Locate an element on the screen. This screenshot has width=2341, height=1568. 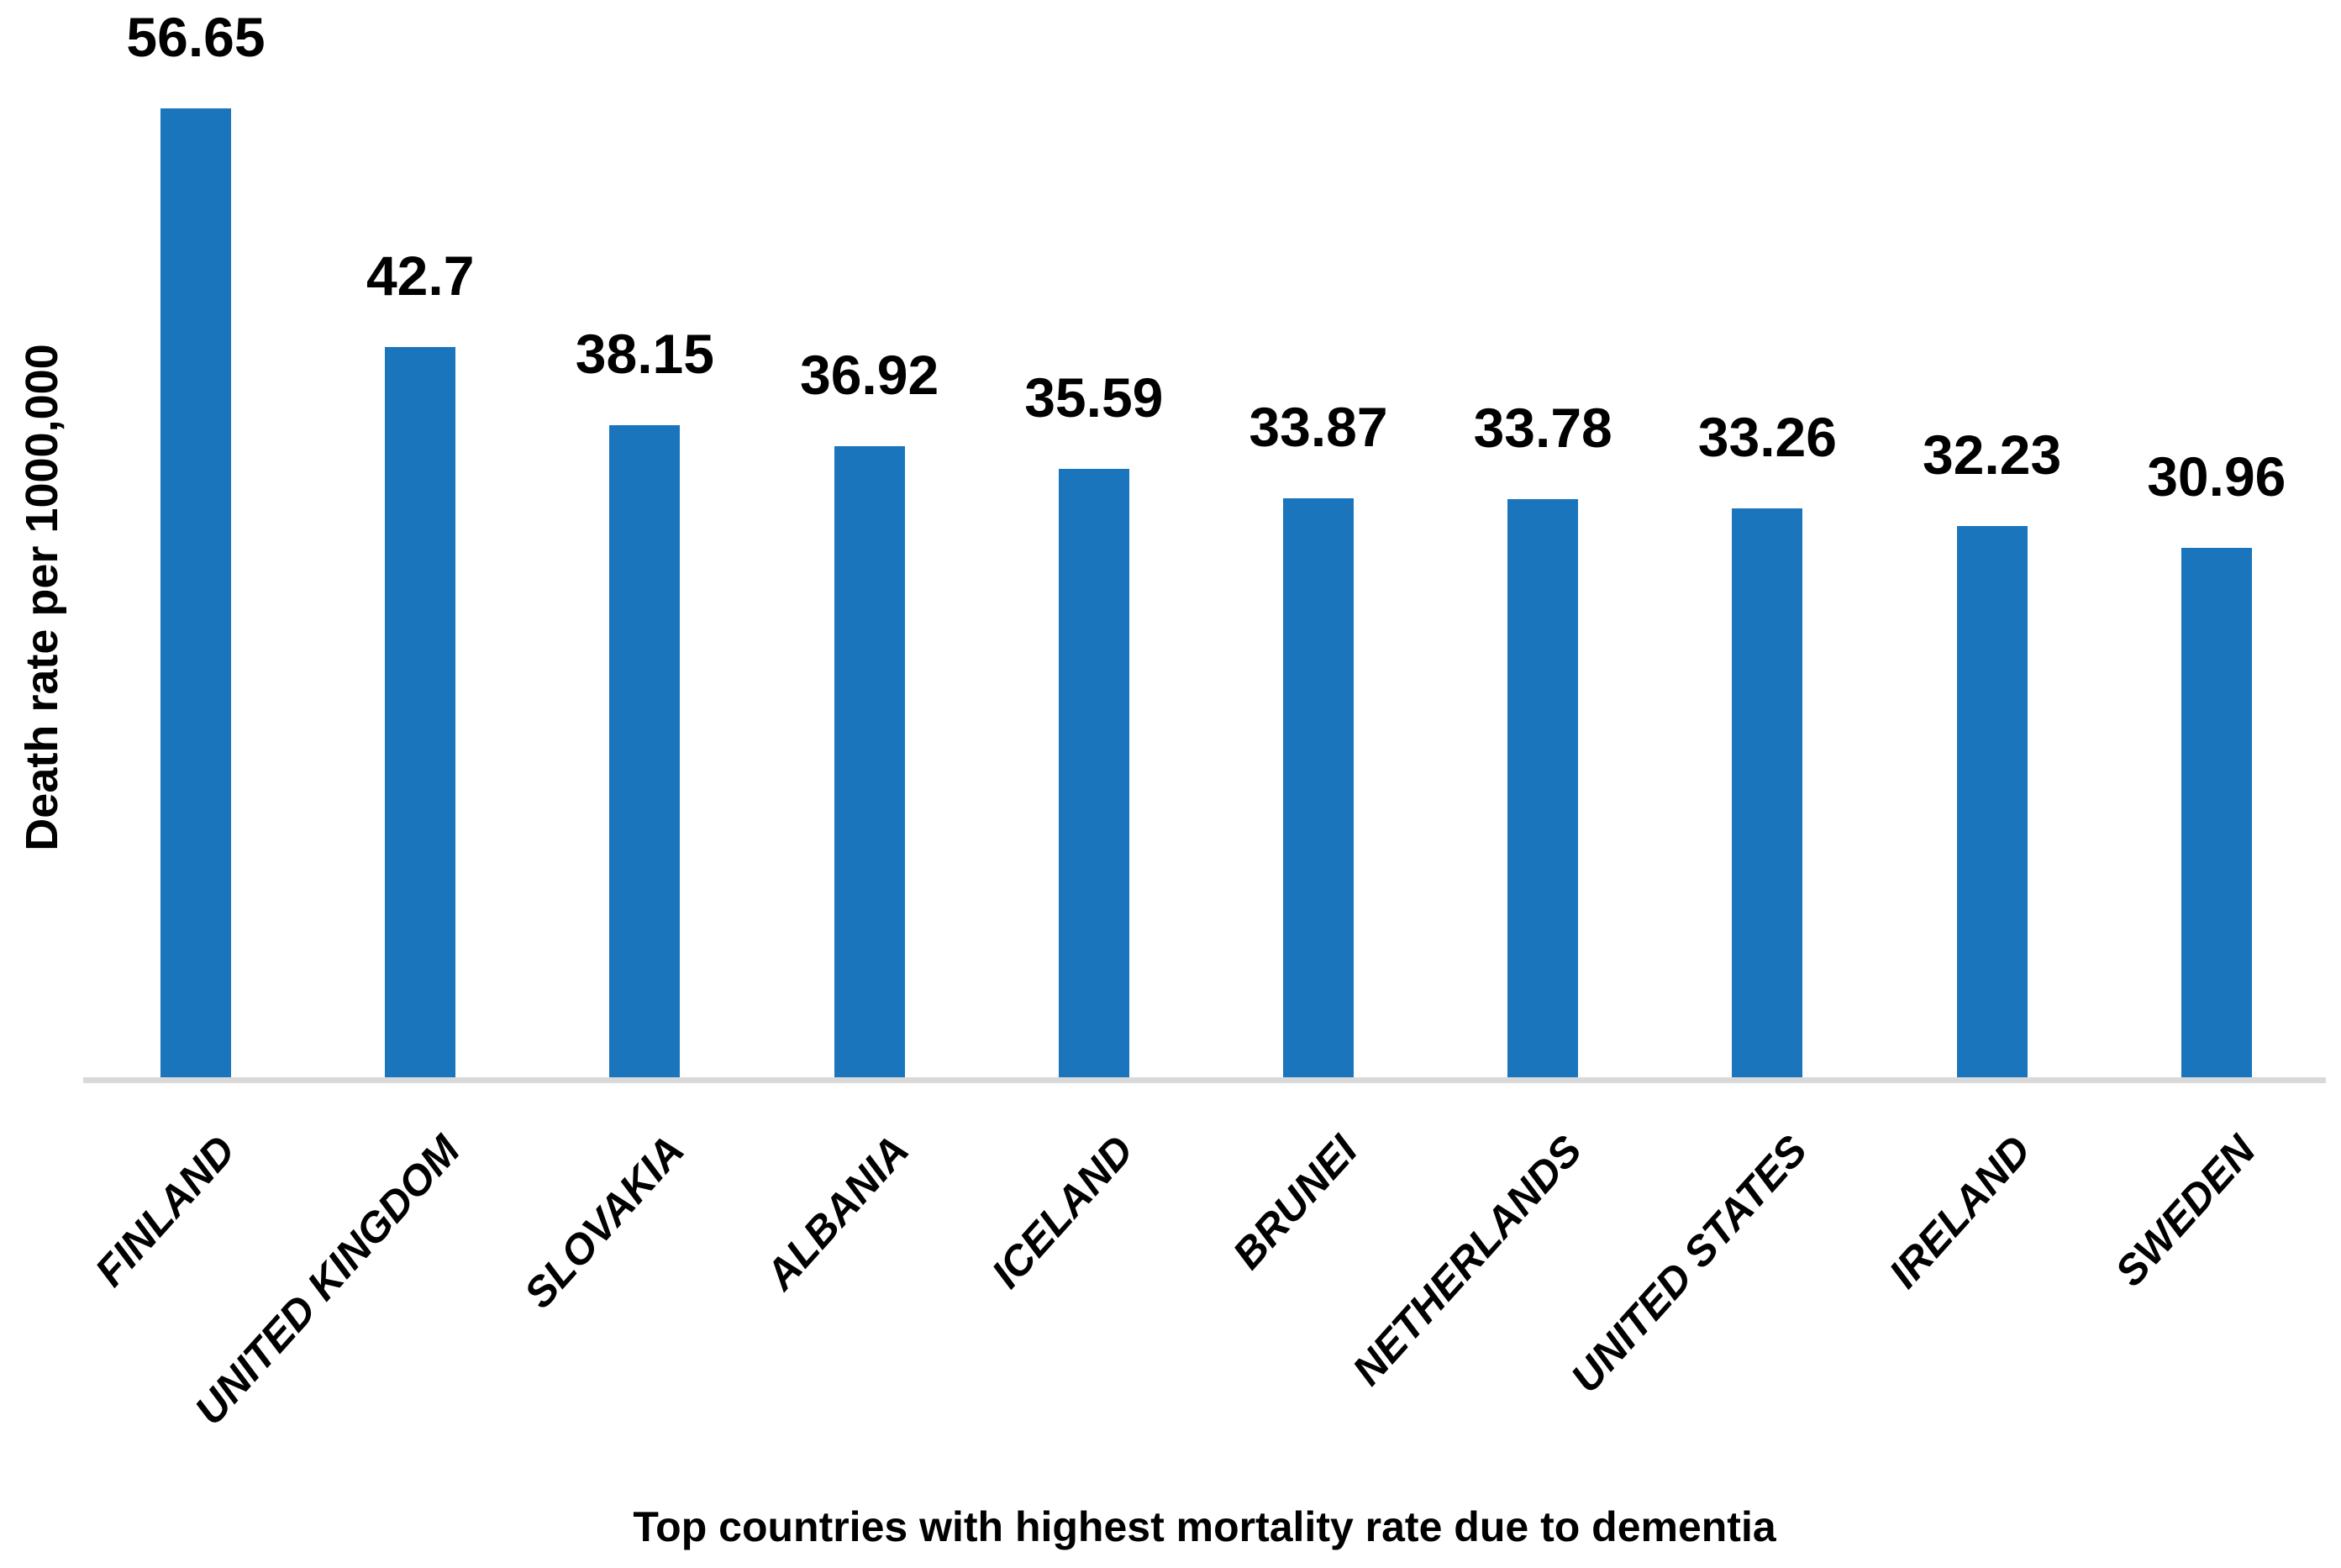
bar-brunei is located at coordinates (1318, 788).